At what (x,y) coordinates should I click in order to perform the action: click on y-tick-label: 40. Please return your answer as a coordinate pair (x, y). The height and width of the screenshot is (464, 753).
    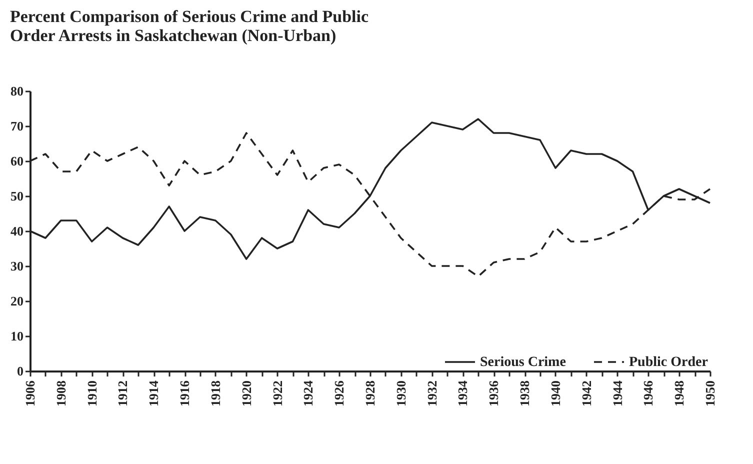
    Looking at the image, I should click on (17, 231).